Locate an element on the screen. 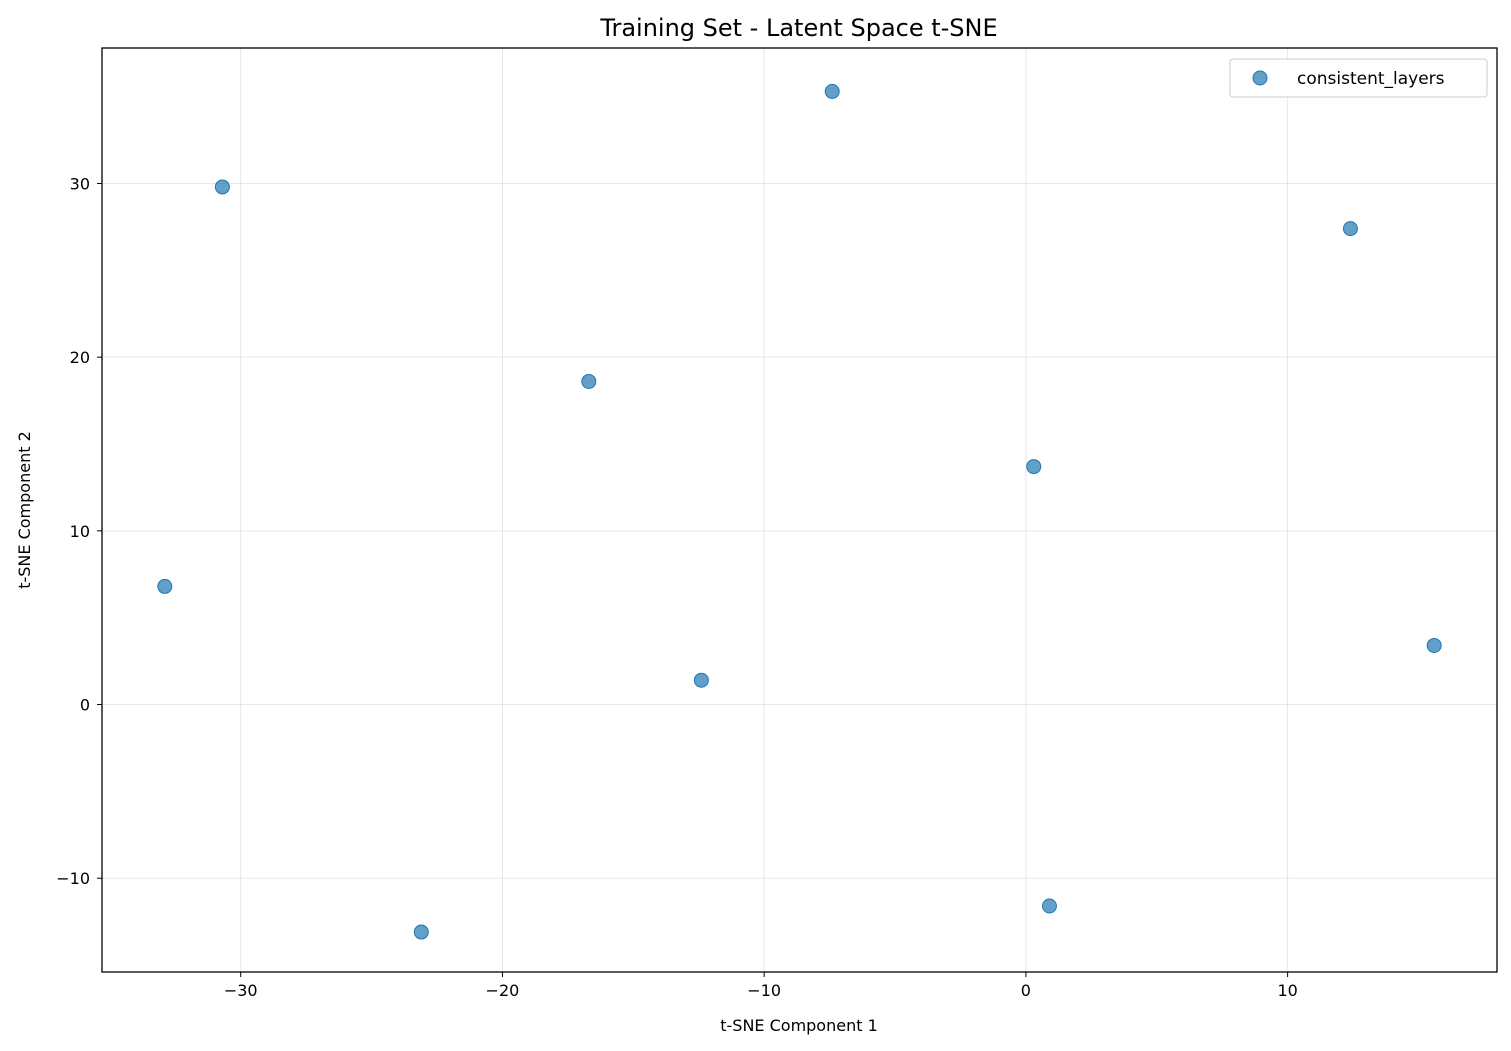 The height and width of the screenshot is (1051, 1511). y-tick-label: 30 is located at coordinates (80, 183).